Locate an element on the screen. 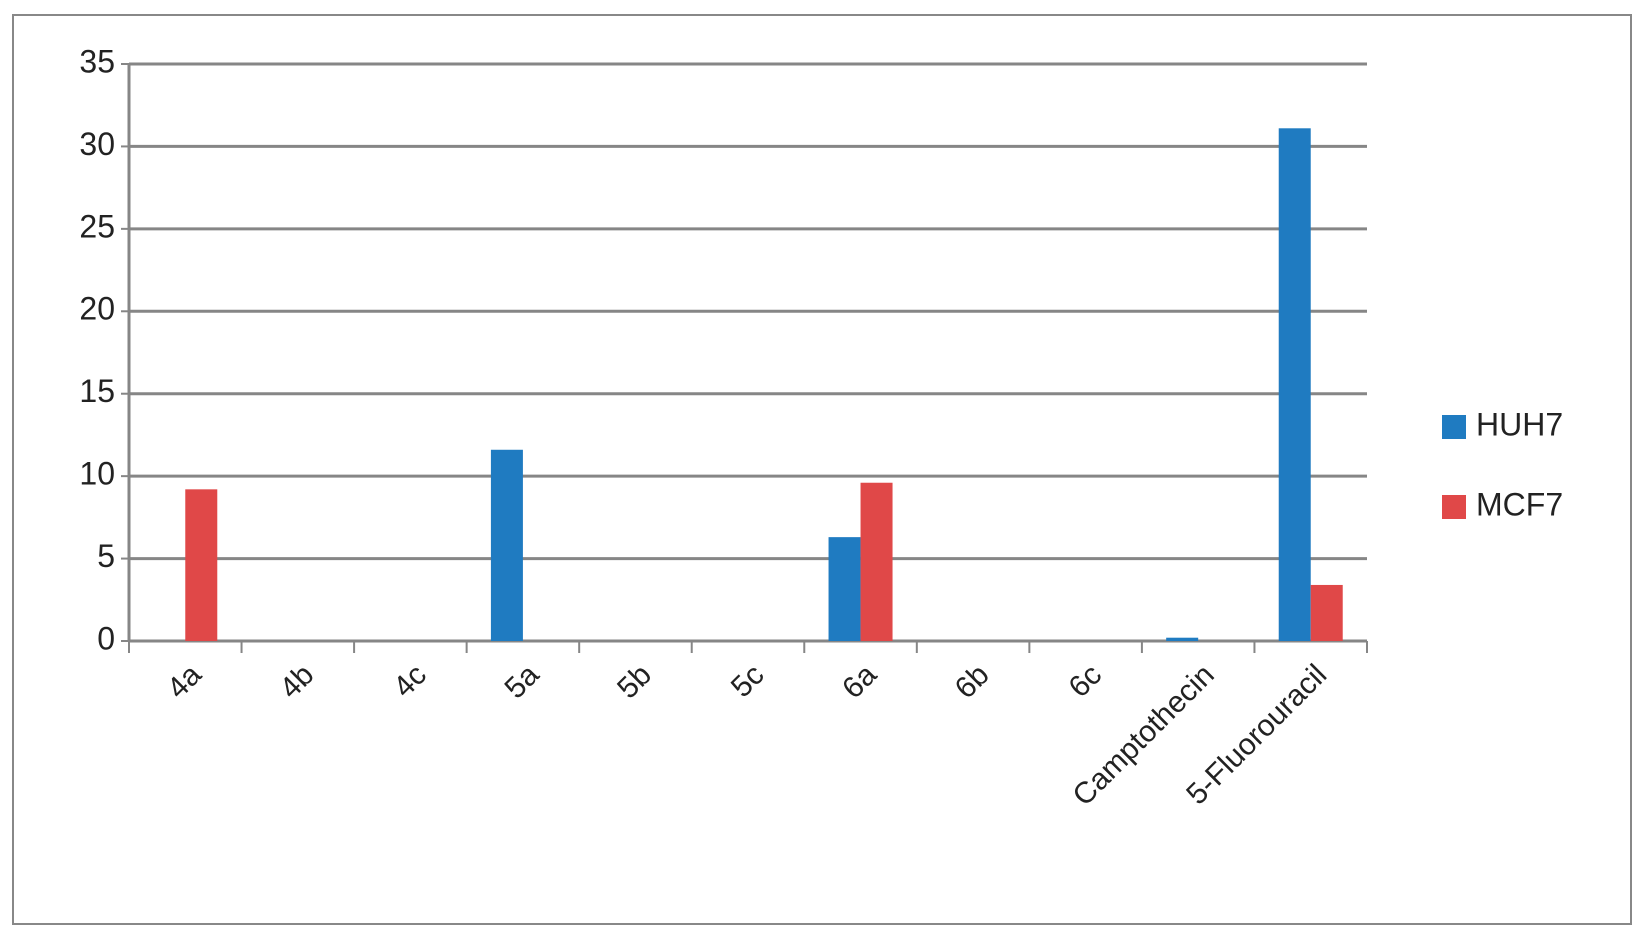  y-tick-label: 30 is located at coordinates (97, 144).